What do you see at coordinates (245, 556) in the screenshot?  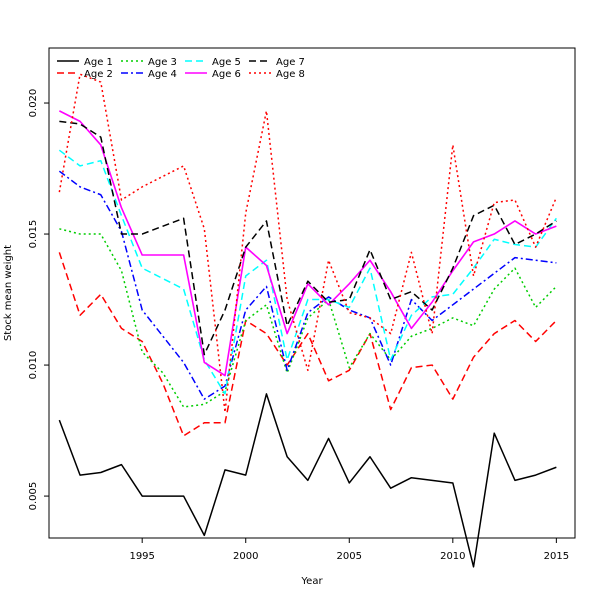 I see `x-tick-label: 2000` at bounding box center [245, 556].